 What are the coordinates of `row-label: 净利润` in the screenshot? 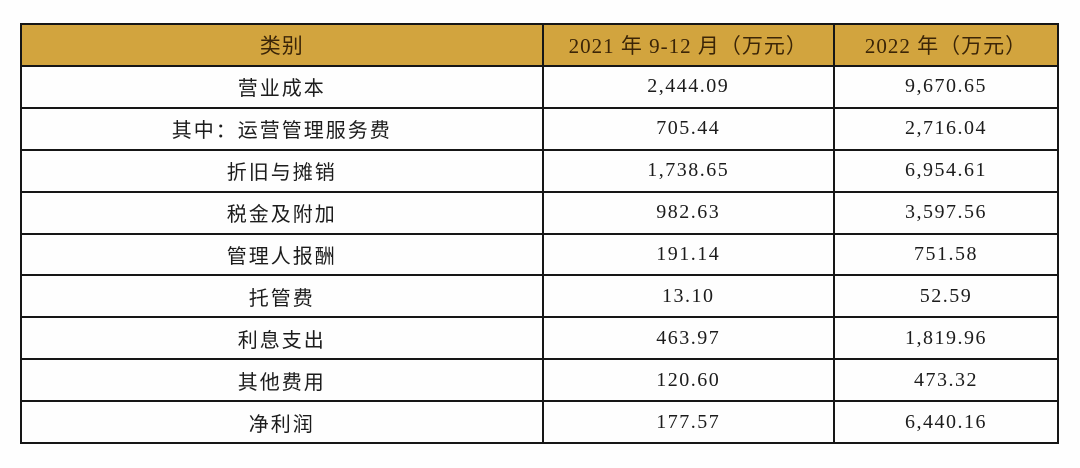 It's located at (282, 422).